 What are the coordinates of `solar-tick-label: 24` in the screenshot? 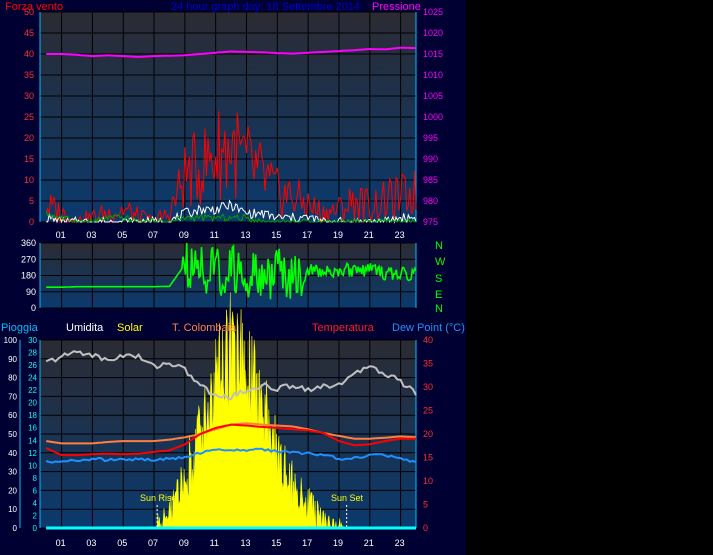 It's located at (32, 378).